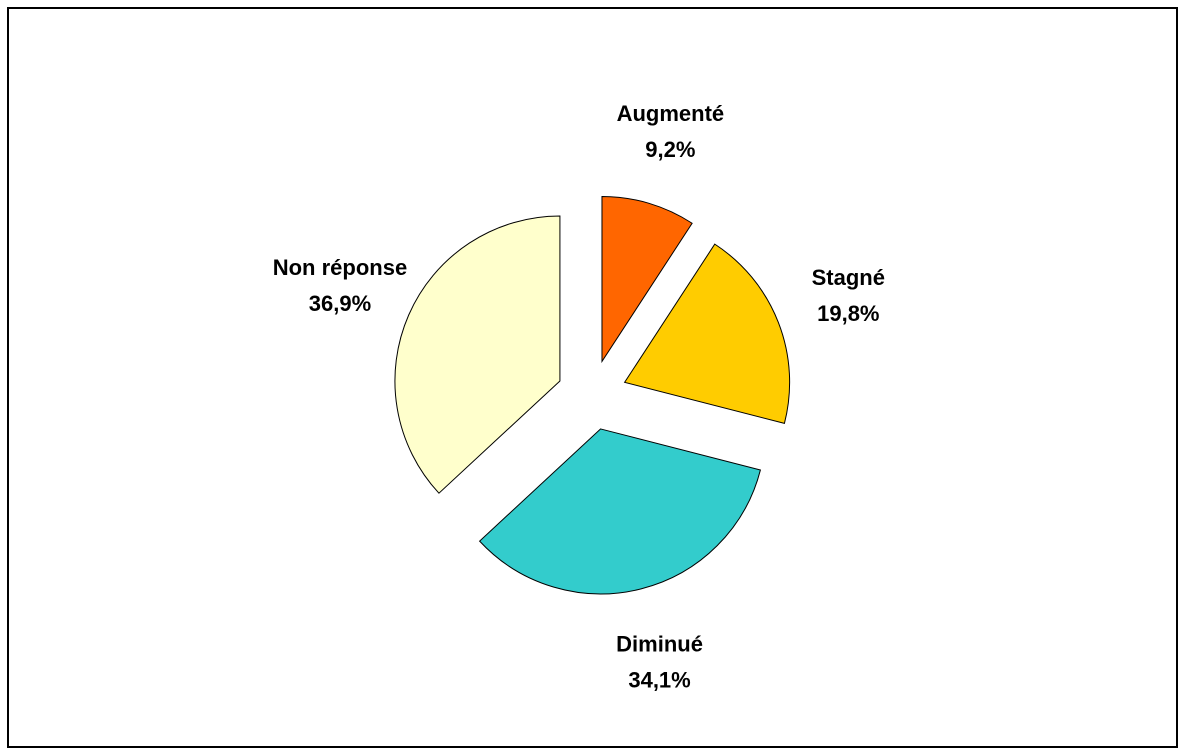  What do you see at coordinates (340, 303) in the screenshot?
I see `slice-value-label: 36,9%` at bounding box center [340, 303].